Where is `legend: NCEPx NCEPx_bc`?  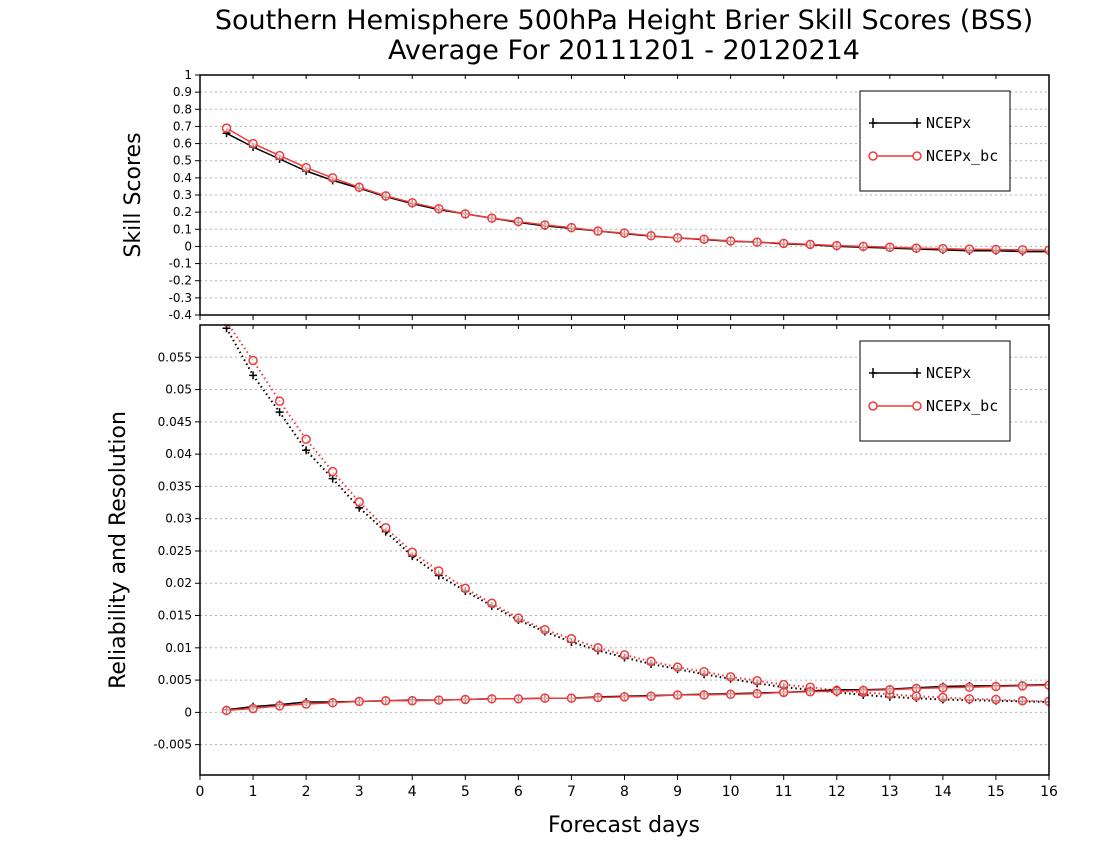 legend: NCEPx NCEPx_bc is located at coordinates (935, 391).